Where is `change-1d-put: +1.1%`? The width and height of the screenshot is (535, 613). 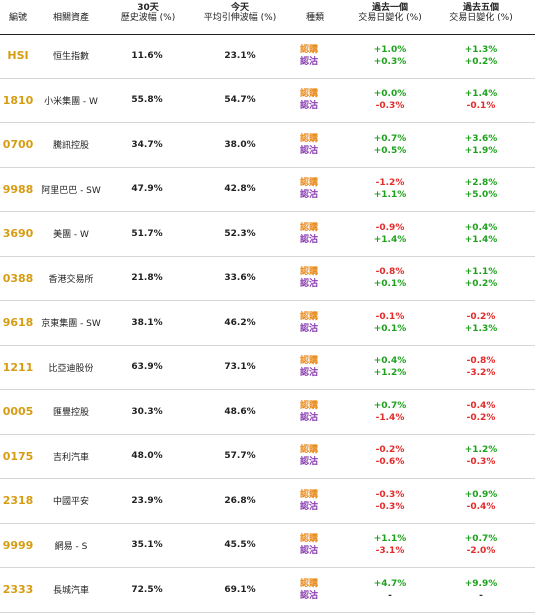
change-1d-put: +1.1% is located at coordinates (390, 195).